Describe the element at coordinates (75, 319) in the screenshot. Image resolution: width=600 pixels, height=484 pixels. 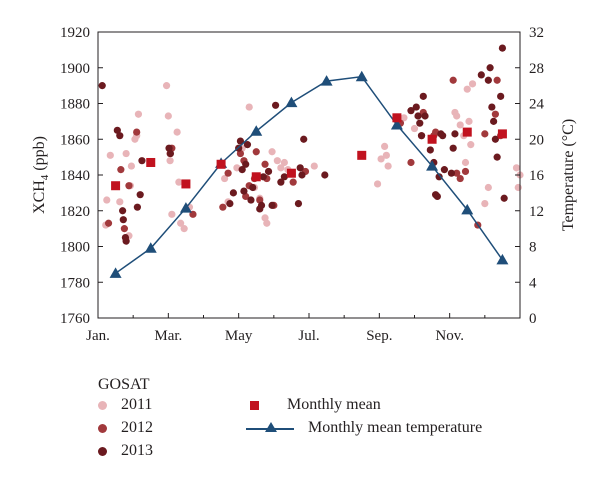
I see `y-tick-label: 1760` at that location.